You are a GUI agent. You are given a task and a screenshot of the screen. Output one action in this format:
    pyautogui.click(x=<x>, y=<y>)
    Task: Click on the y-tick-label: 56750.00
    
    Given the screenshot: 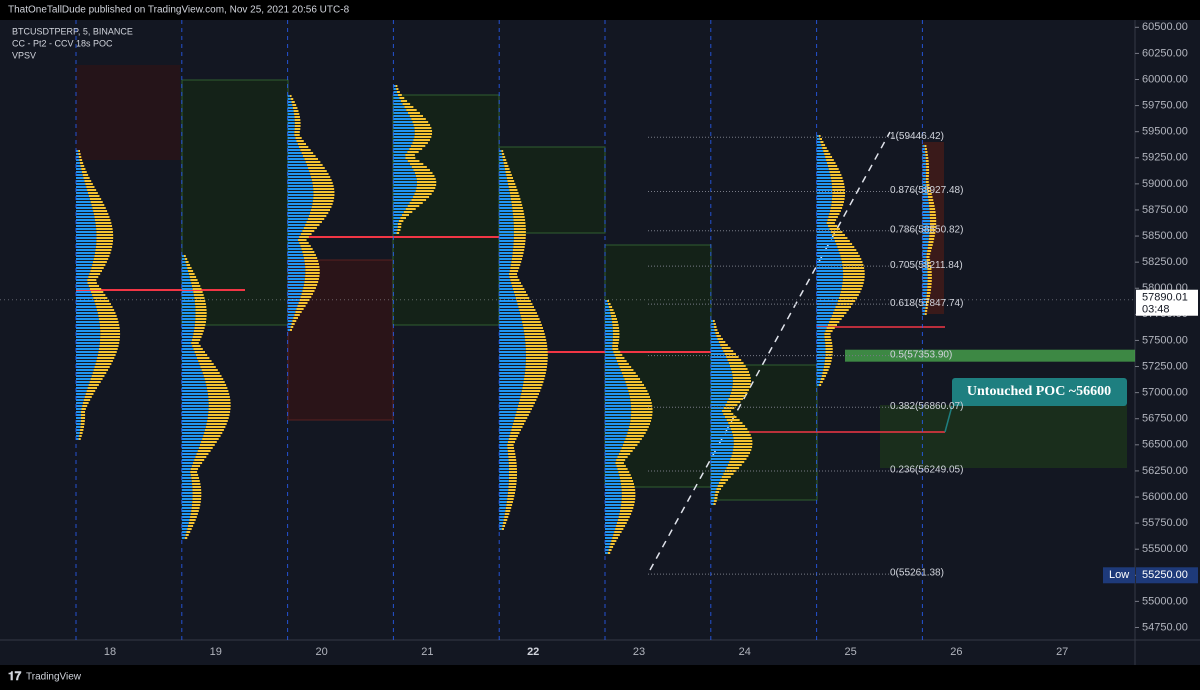 What is the action you would take?
    pyautogui.click(x=1165, y=419)
    